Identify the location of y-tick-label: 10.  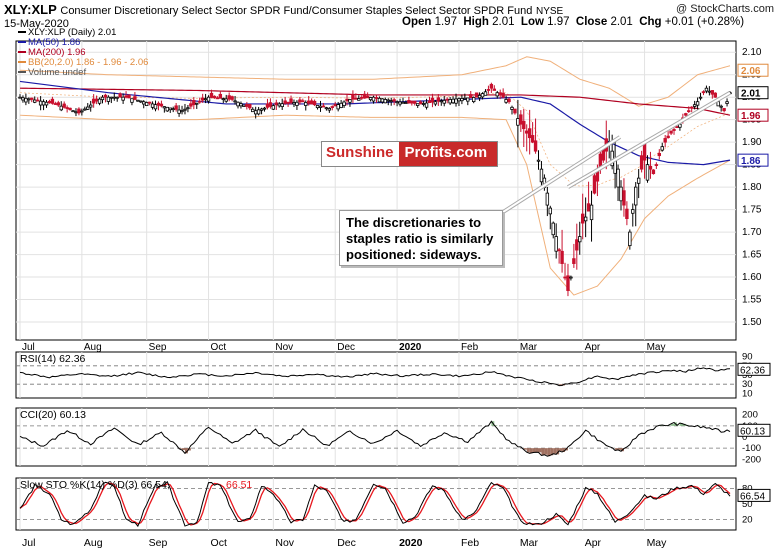
(747, 393).